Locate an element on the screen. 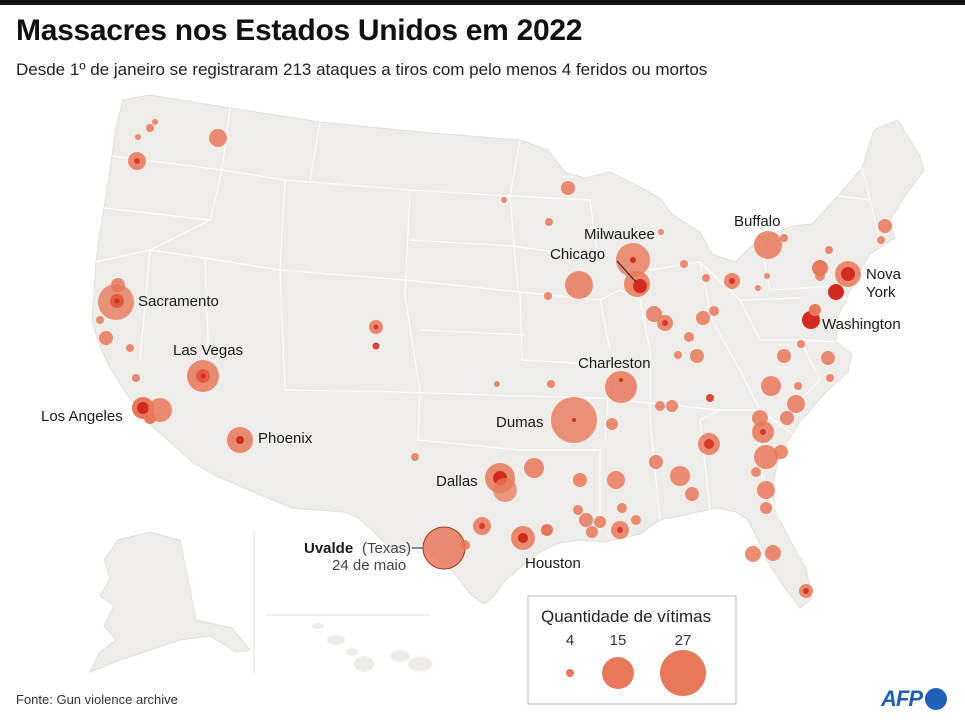 This screenshot has height=720, width=965. legend-bubble-large is located at coordinates (683, 673).